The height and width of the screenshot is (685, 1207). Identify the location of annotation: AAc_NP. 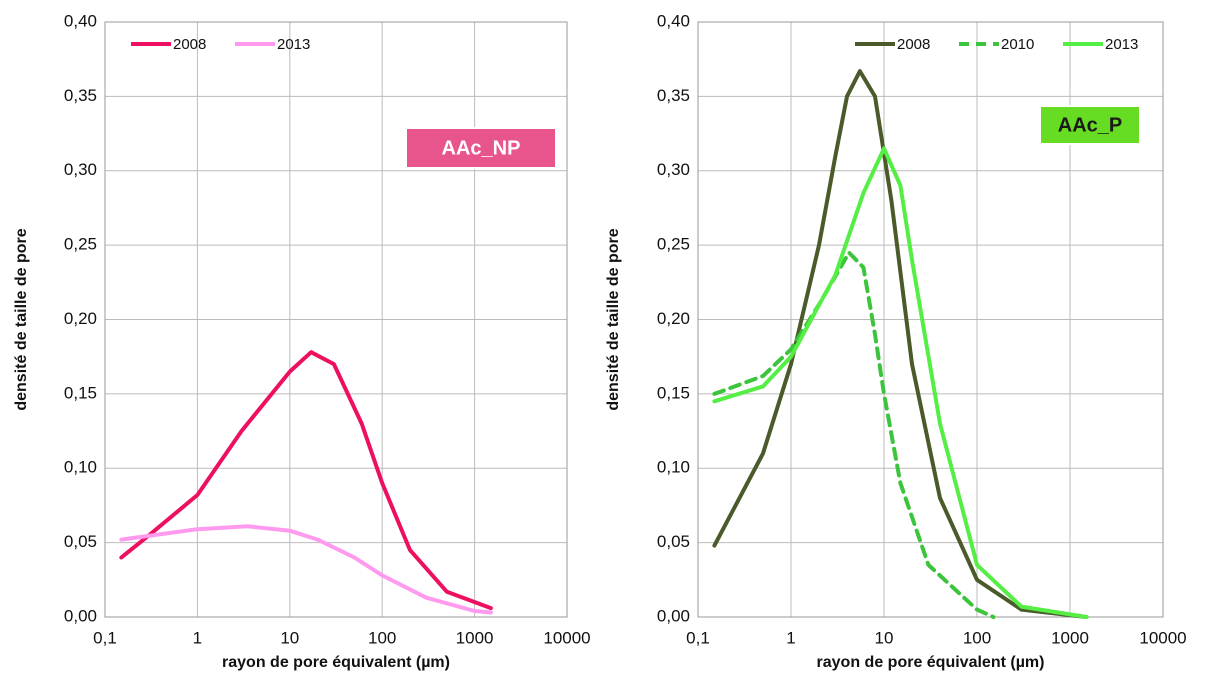
(481, 148).